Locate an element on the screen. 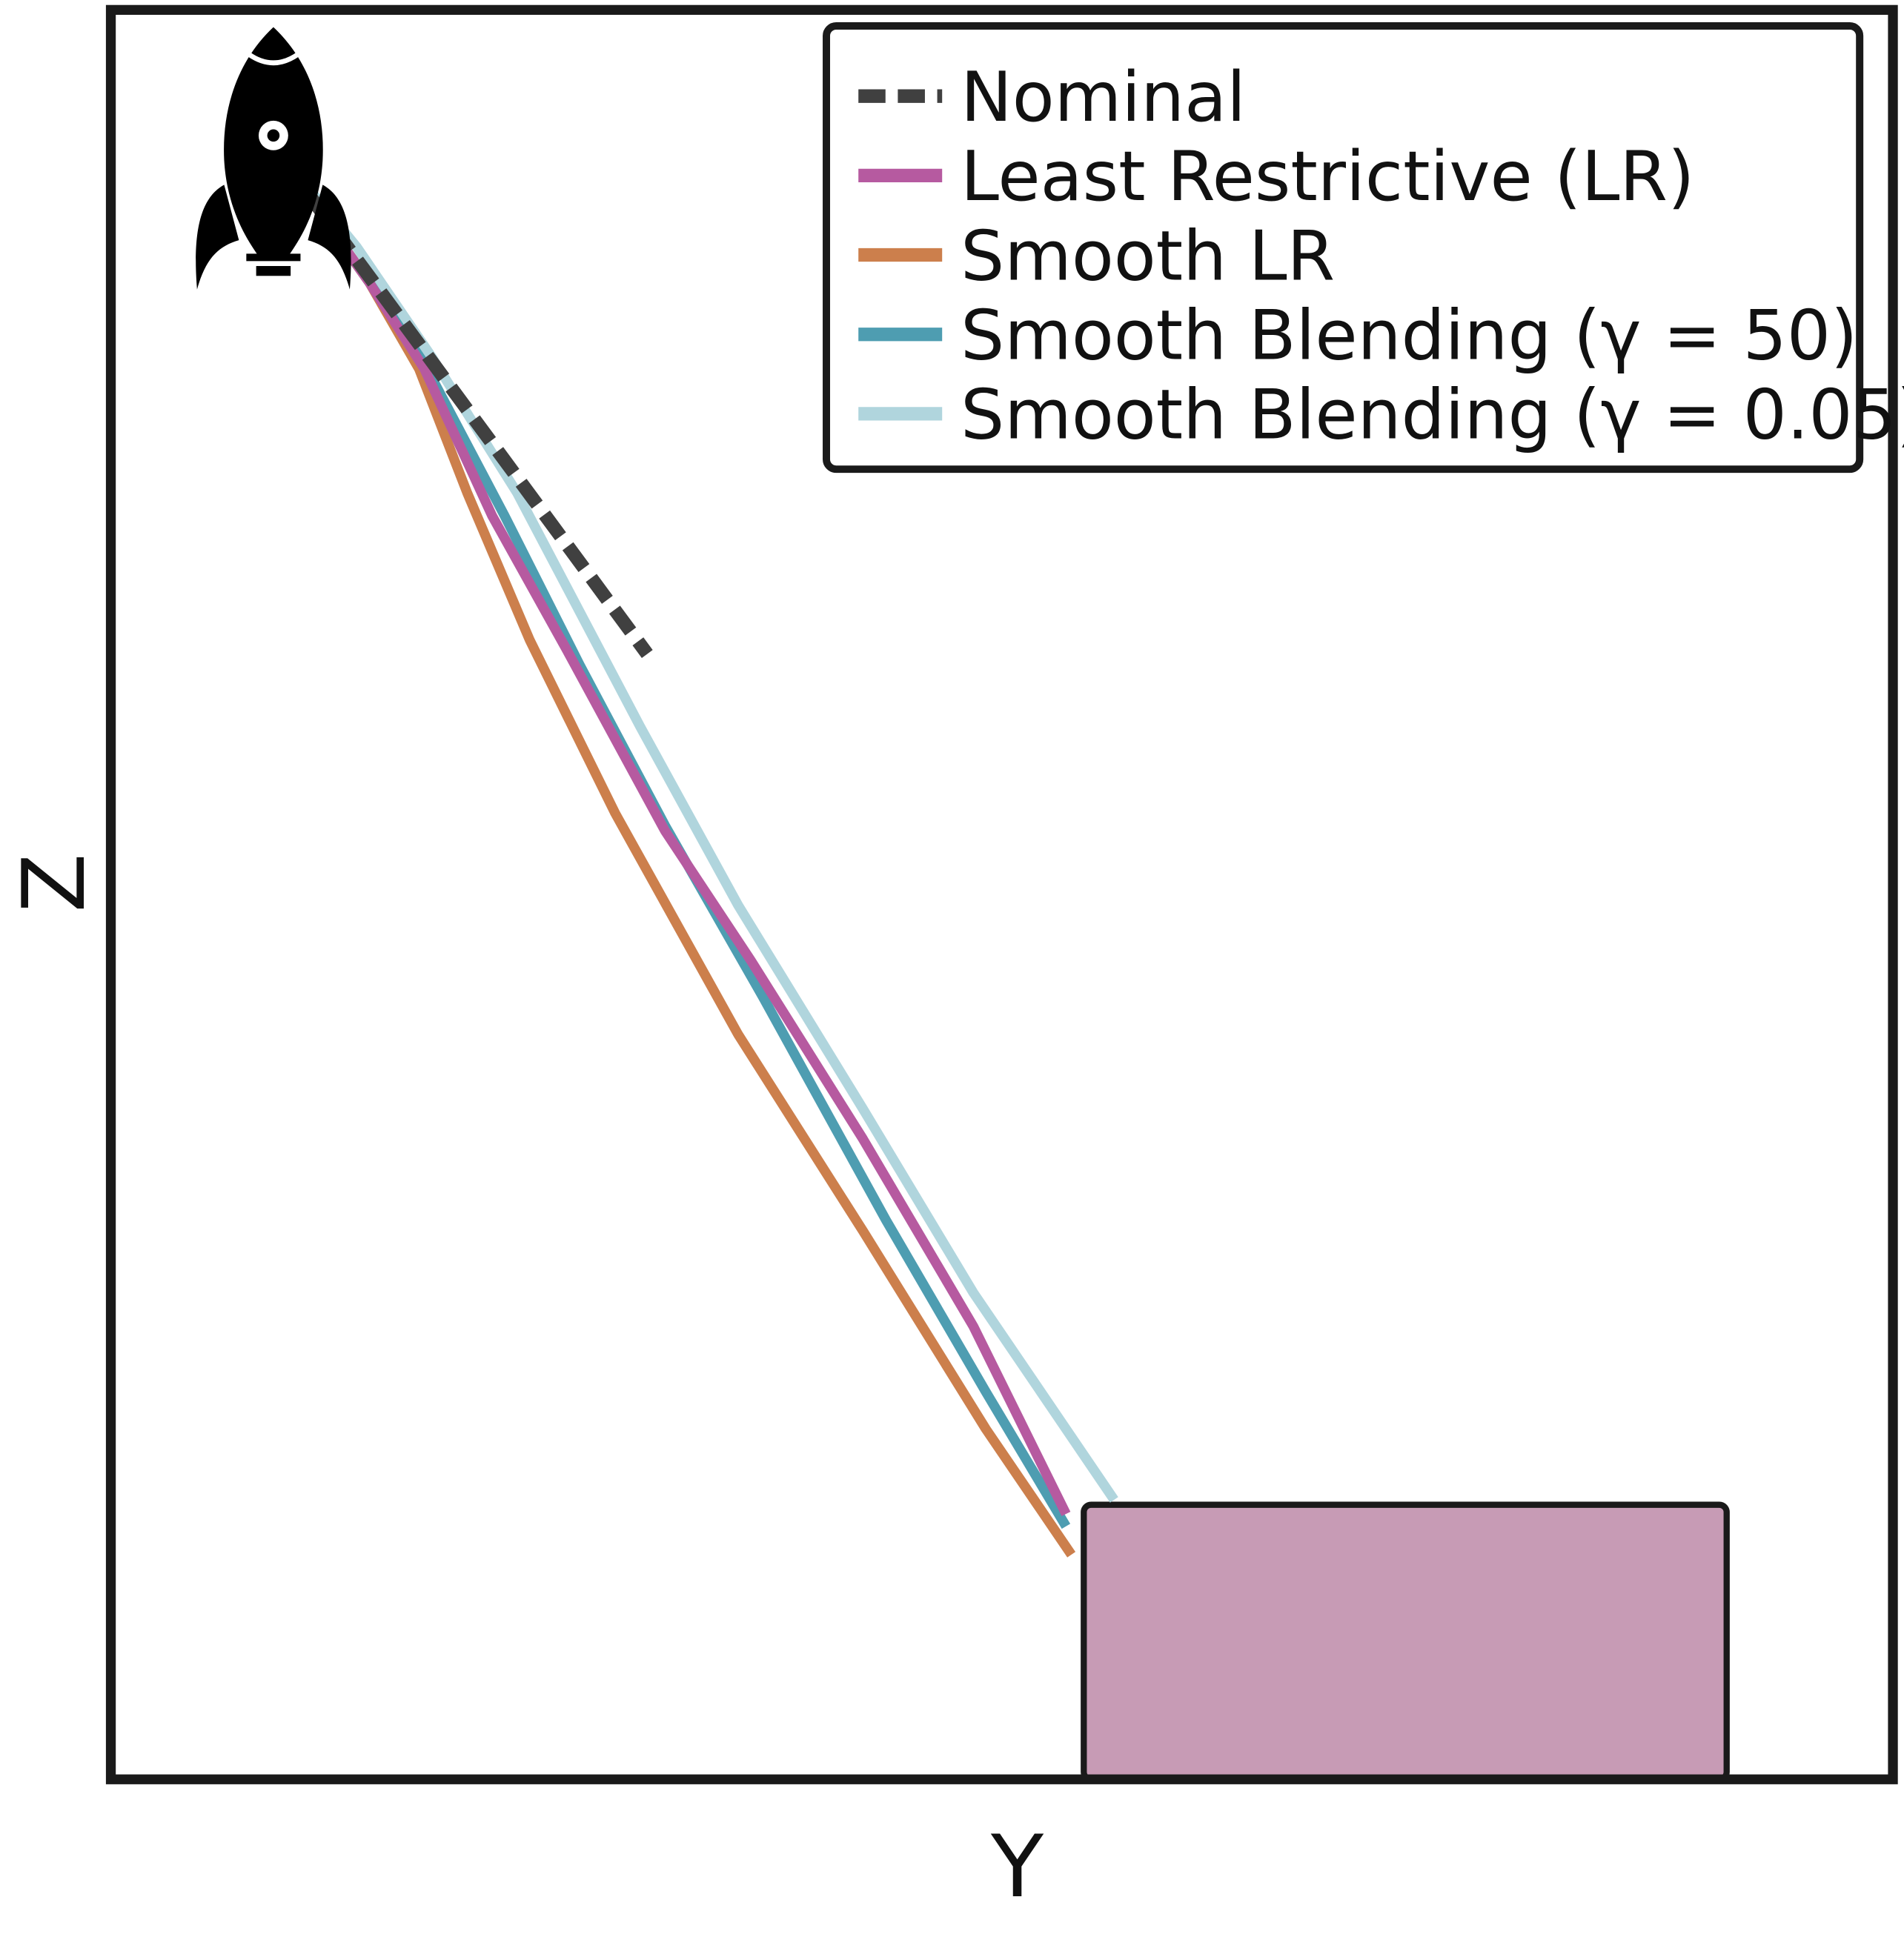  legend-label: Nominal is located at coordinates (1103, 97).